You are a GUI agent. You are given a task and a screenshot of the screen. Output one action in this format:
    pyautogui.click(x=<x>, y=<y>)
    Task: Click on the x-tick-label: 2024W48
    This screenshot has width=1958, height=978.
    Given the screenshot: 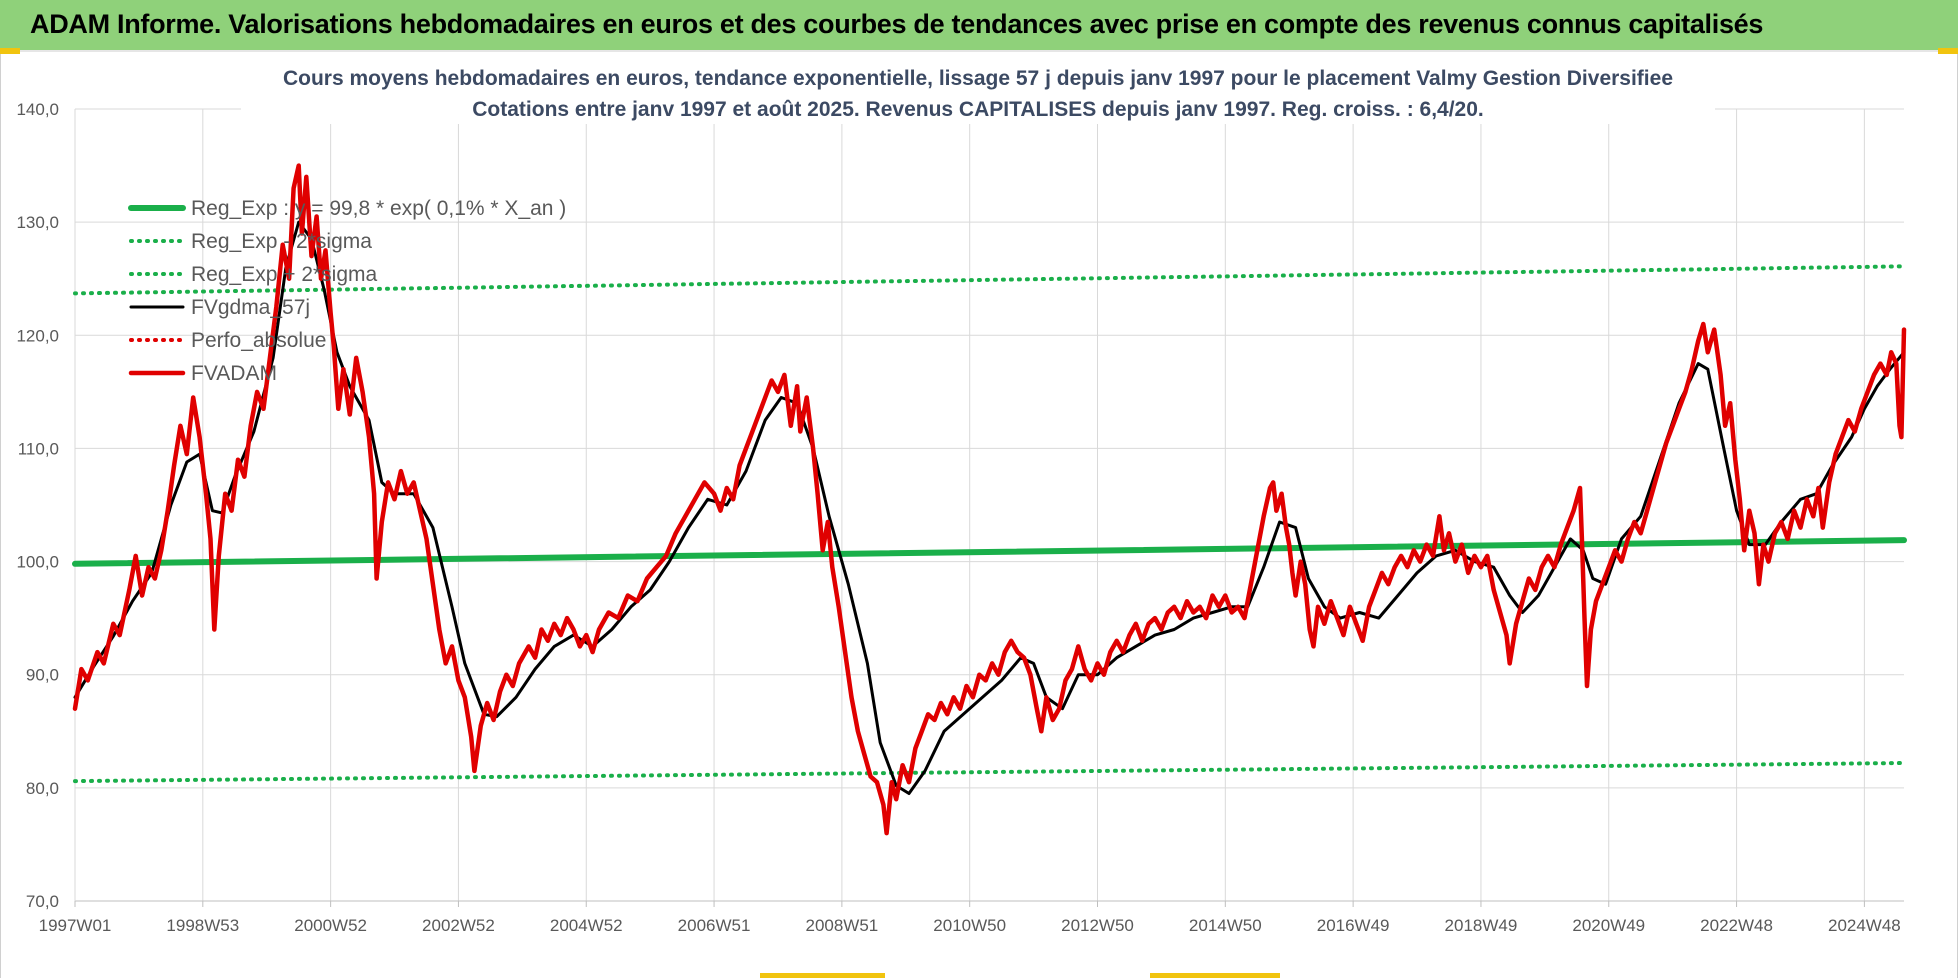 What is the action you would take?
    pyautogui.click(x=1864, y=925)
    